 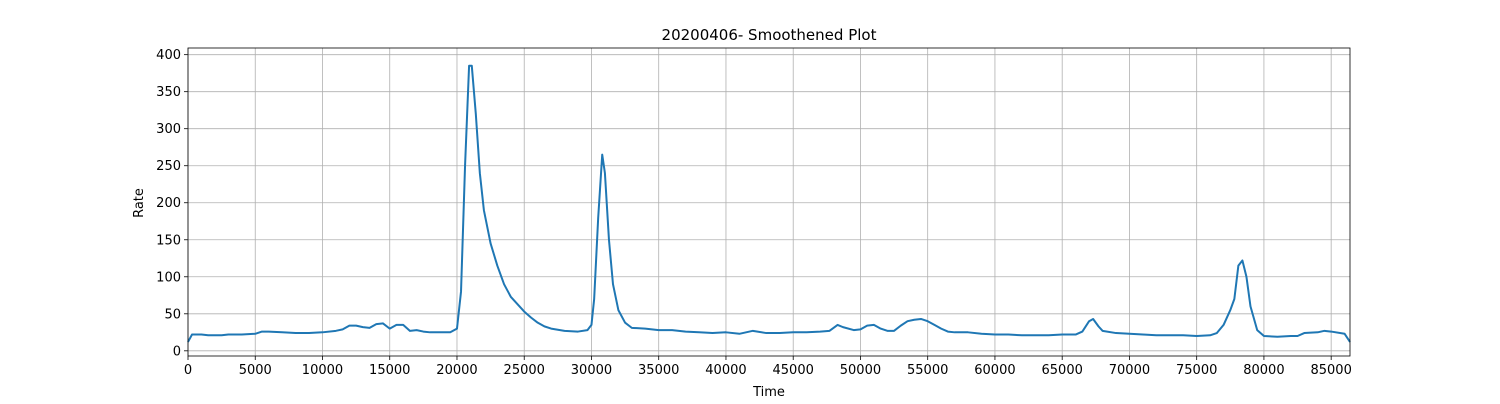 What do you see at coordinates (860, 370) in the screenshot?
I see `x-tick-label: 50000` at bounding box center [860, 370].